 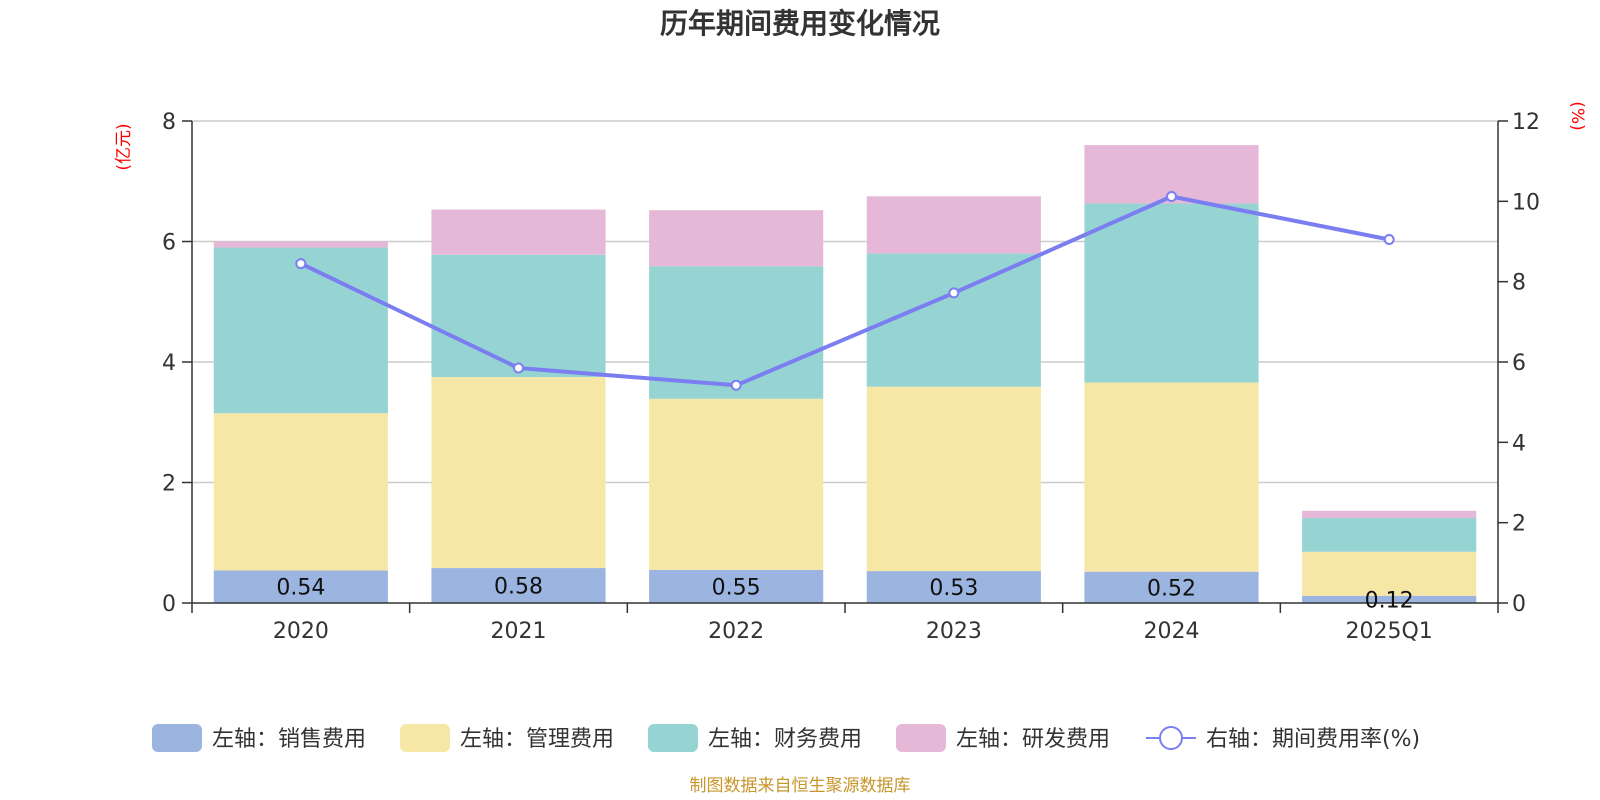 What do you see at coordinates (1519, 443) in the screenshot?
I see `right-axis-tick-label: 4` at bounding box center [1519, 443].